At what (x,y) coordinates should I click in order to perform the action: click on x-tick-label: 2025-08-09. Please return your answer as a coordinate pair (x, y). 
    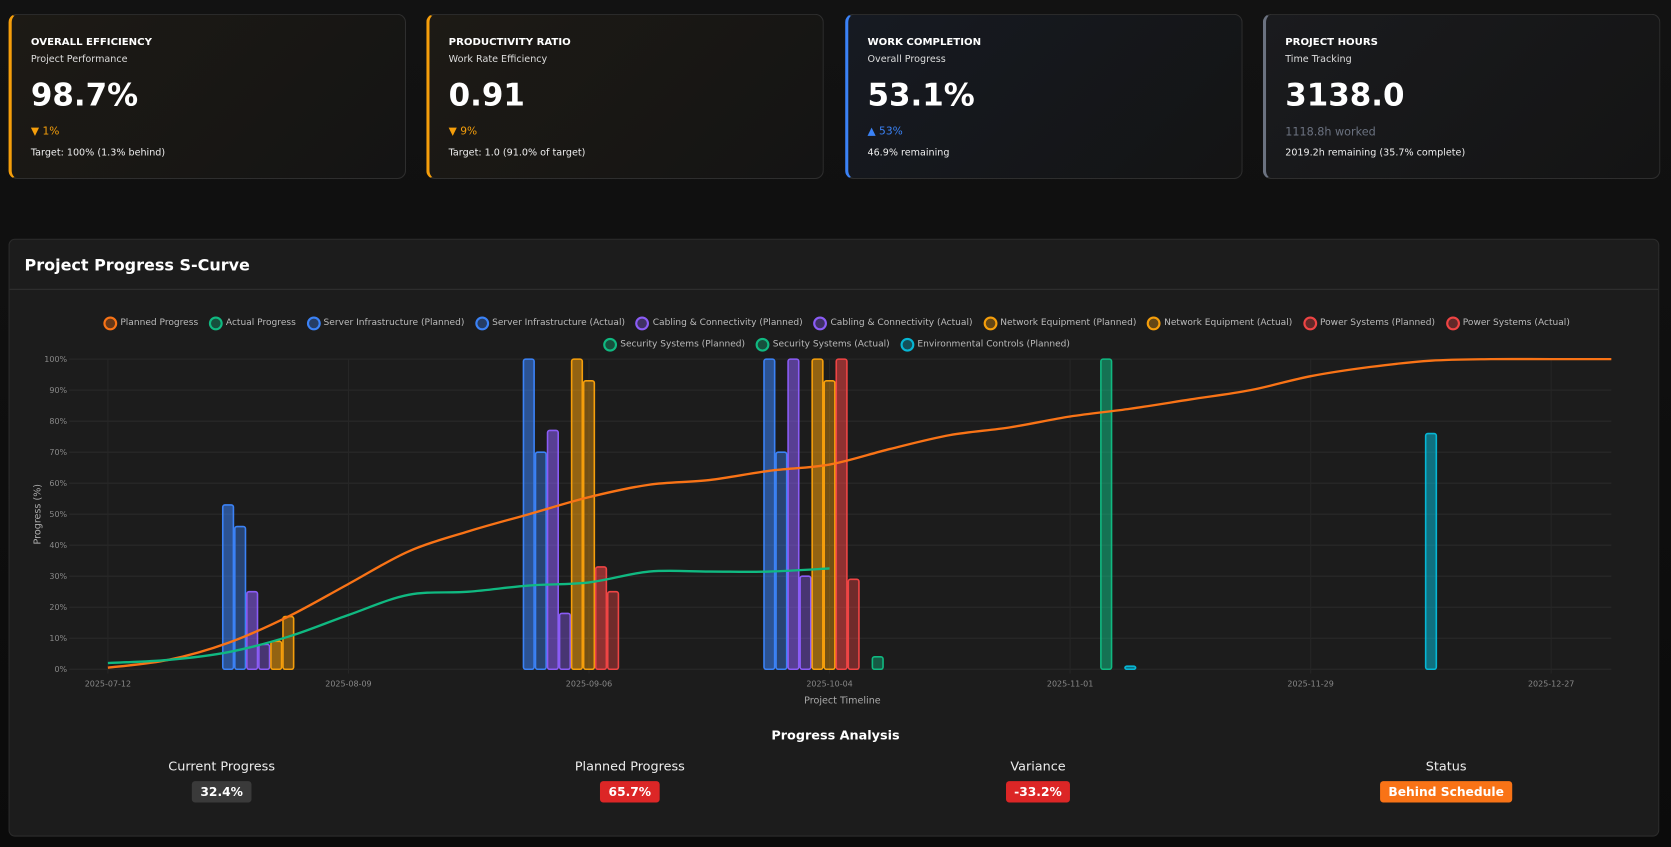
    Looking at the image, I should click on (348, 683).